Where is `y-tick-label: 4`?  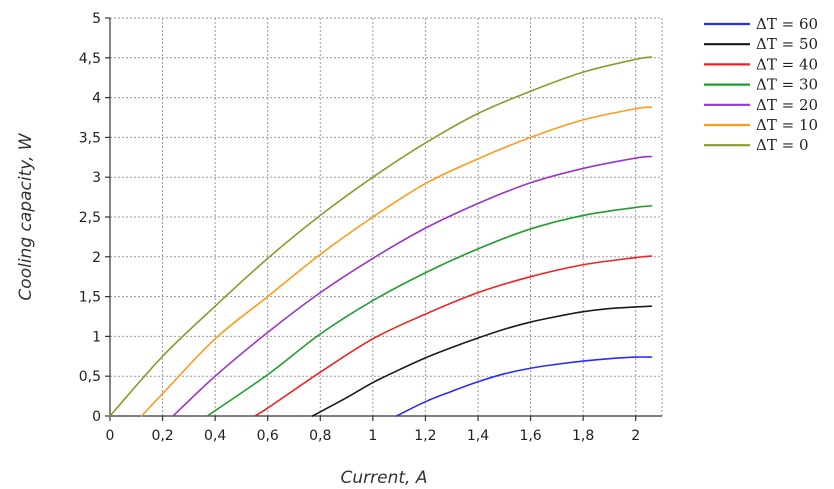
y-tick-label: 4 is located at coordinates (96, 99).